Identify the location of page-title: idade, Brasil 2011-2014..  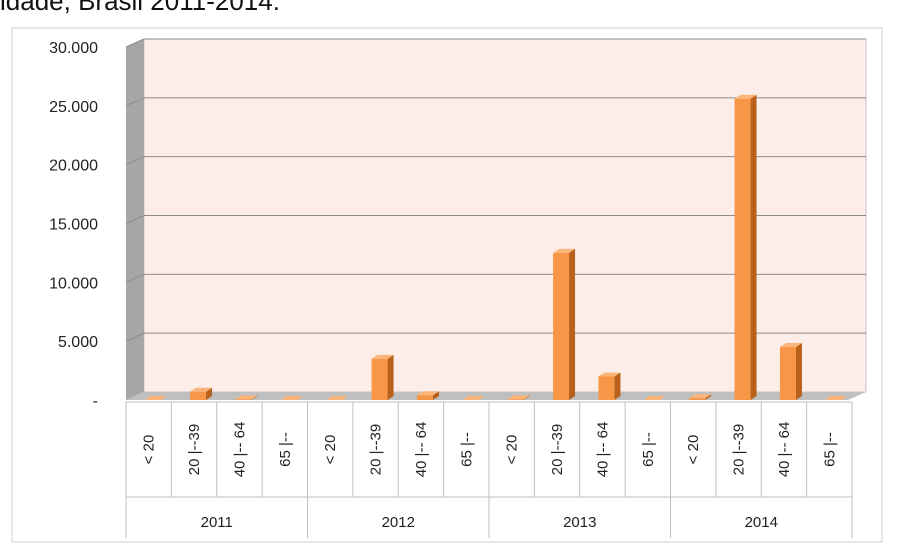
(140, 8).